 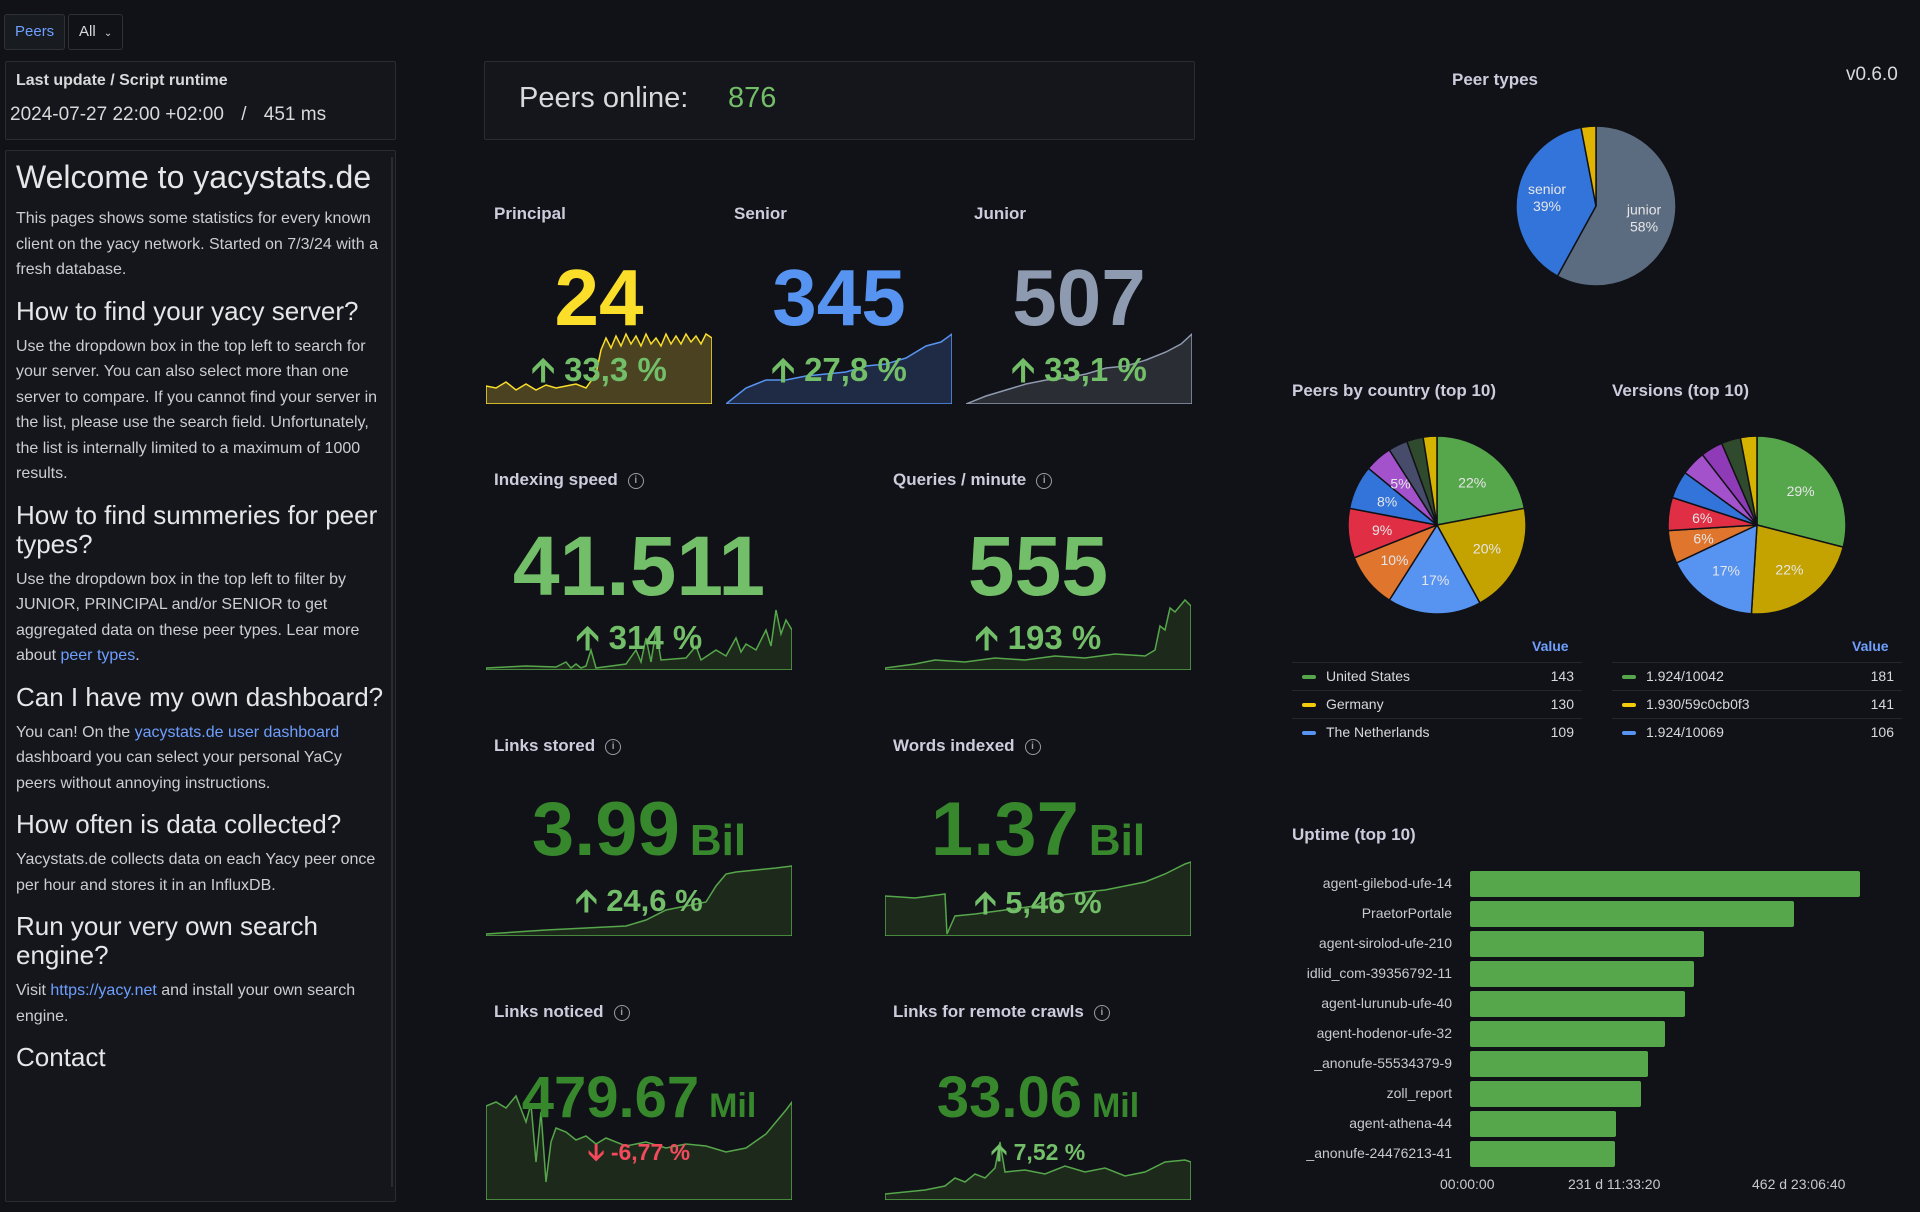 What do you see at coordinates (1757, 675) in the screenshot?
I see `legend-row: 1.924/10042 181` at bounding box center [1757, 675].